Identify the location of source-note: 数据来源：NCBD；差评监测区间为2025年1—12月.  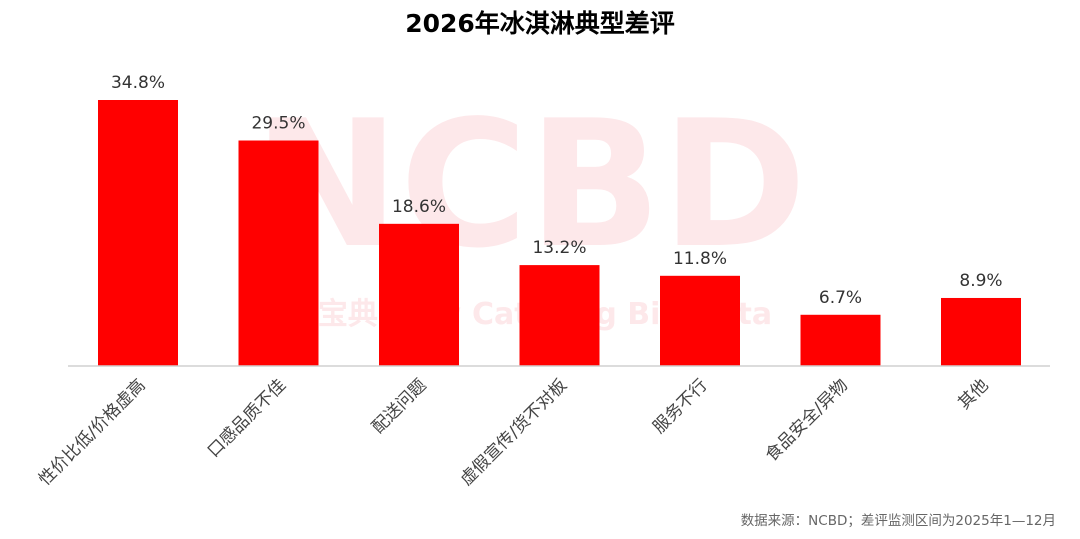
(898, 521).